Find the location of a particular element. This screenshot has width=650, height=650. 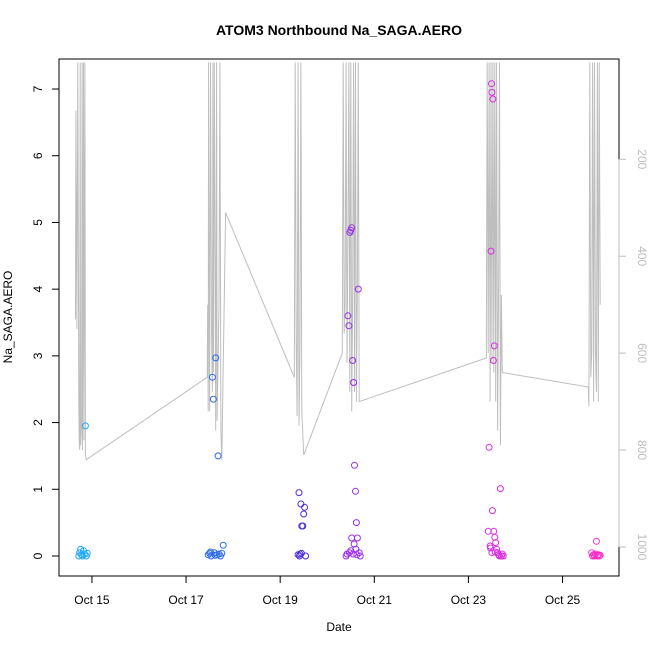

x-tick-label: Oct 21 is located at coordinates (375, 600).